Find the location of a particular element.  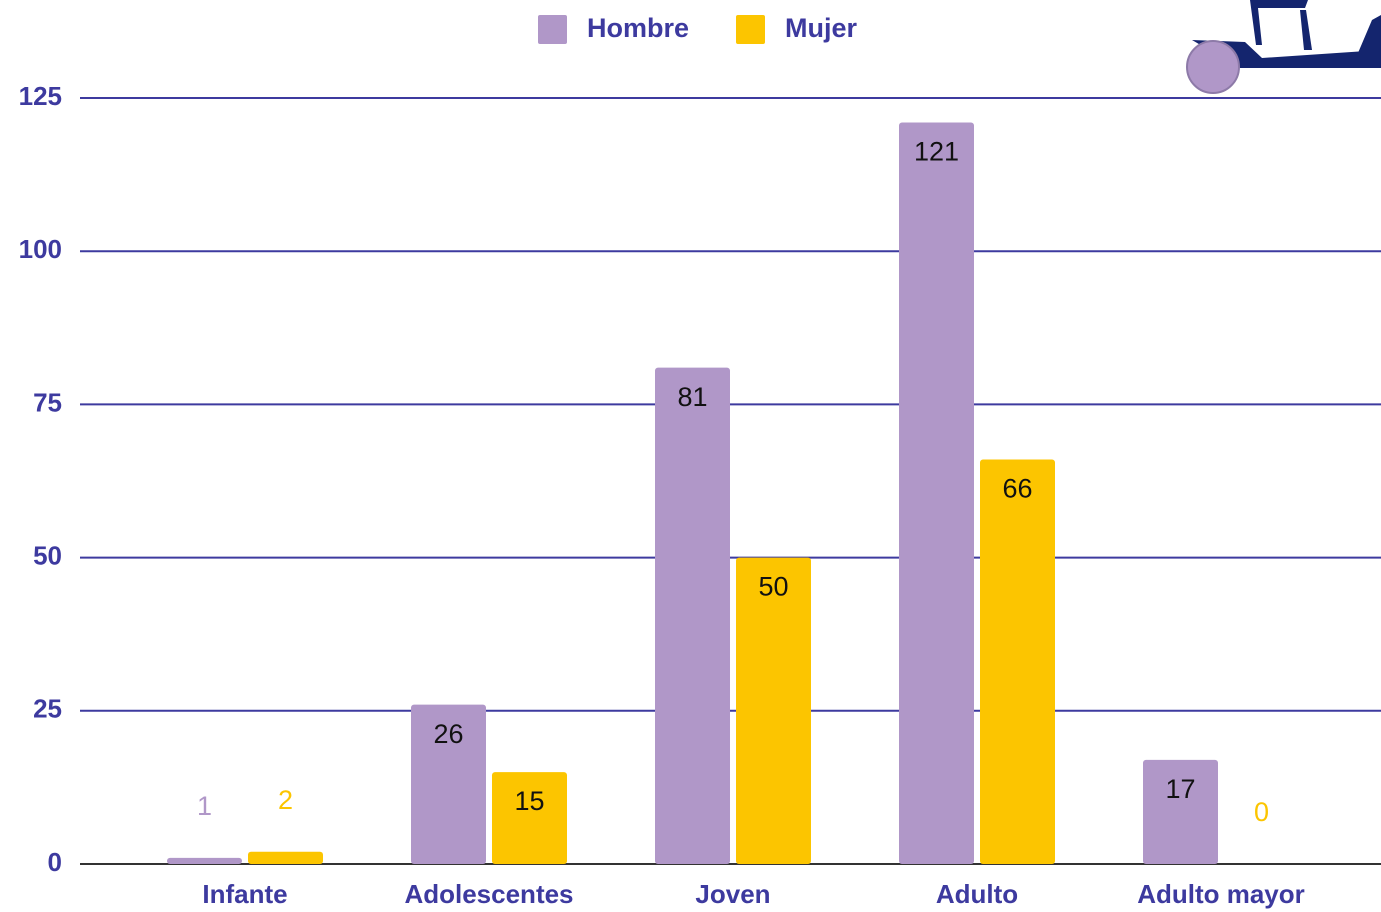

x-tick-label: Infante is located at coordinates (244, 894).